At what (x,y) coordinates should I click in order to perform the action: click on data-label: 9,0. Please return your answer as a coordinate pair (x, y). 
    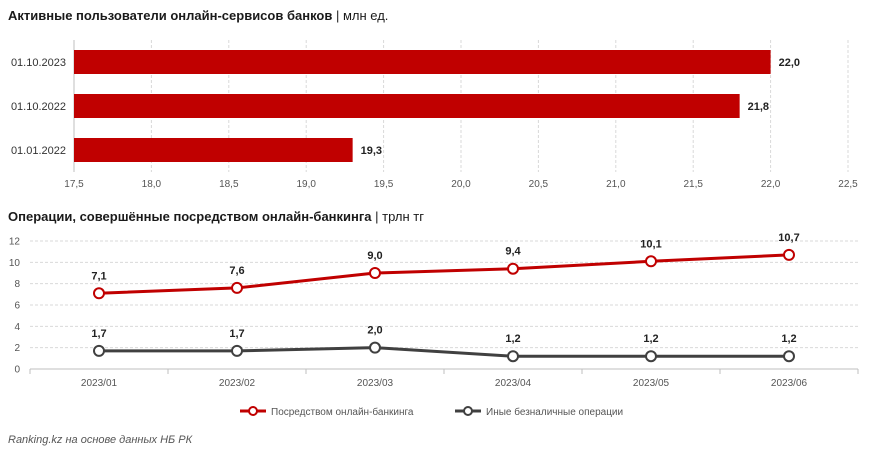
    Looking at the image, I should click on (374, 256).